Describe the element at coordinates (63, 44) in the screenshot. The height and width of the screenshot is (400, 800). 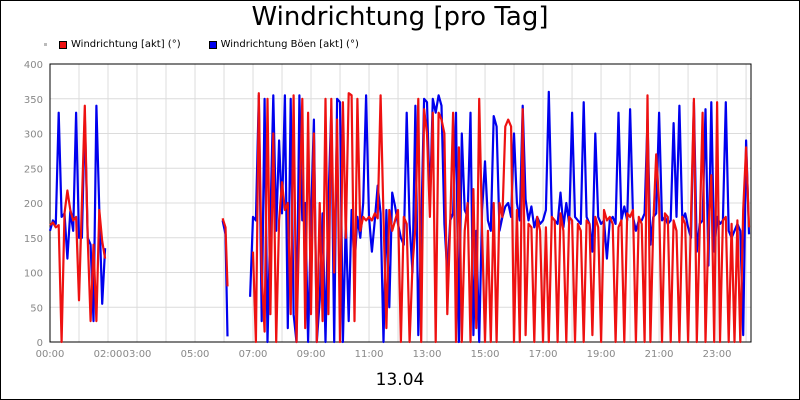
I see `legend-swatch-red` at that location.